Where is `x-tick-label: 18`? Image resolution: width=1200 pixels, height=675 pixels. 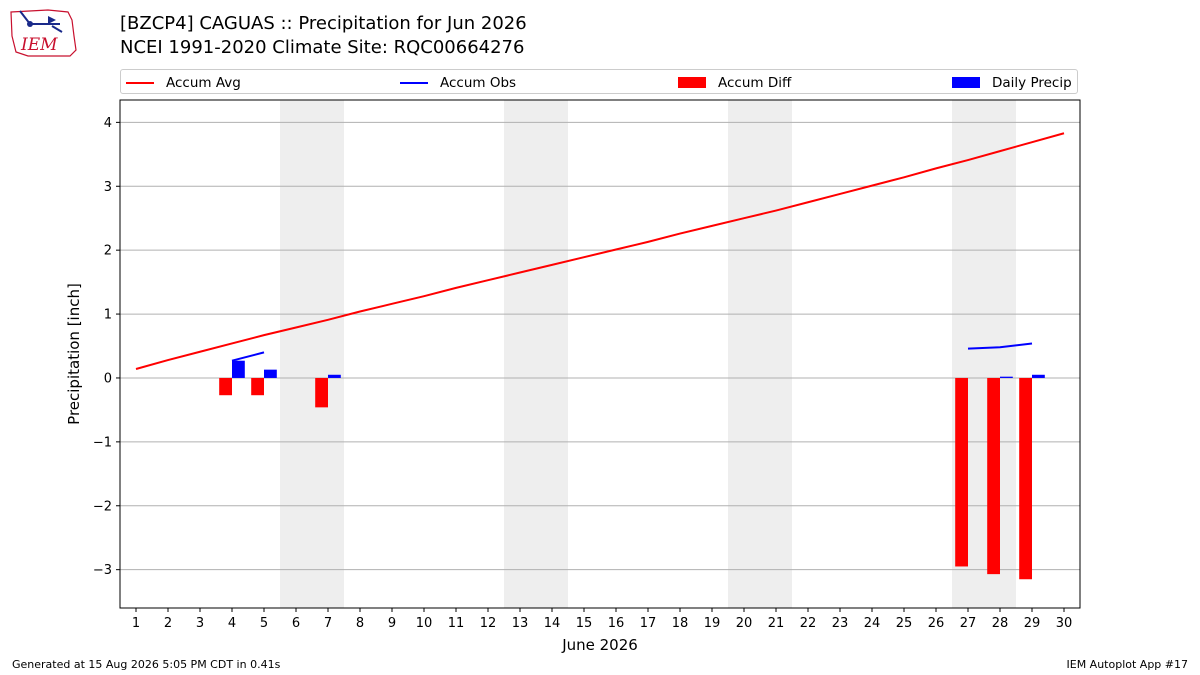 x-tick-label: 18 is located at coordinates (680, 623).